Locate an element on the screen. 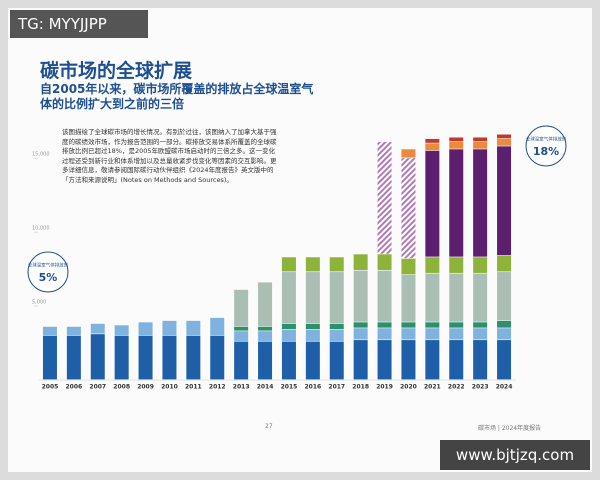 This screenshot has width=600, height=480. x-tick-label: 2017 is located at coordinates (336, 387).